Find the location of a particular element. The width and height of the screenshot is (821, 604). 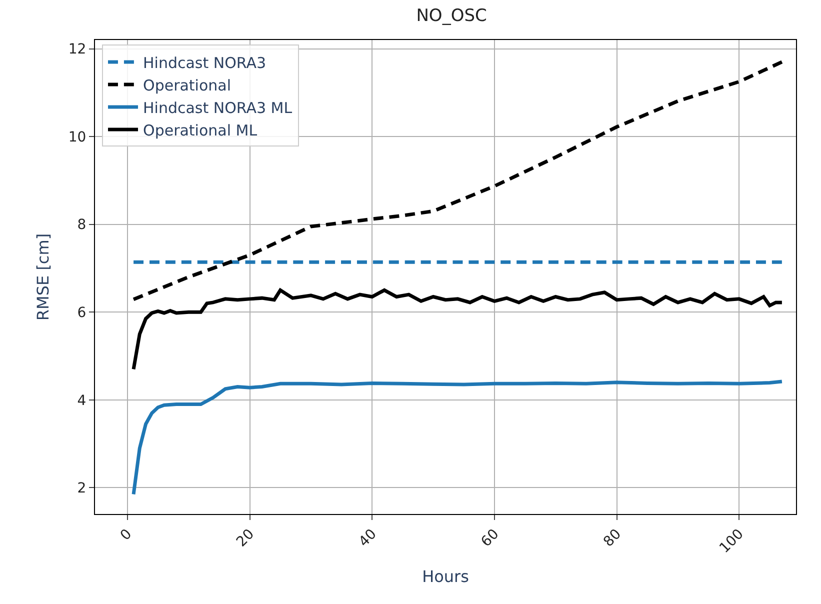

line-series is located at coordinates (458, 329).